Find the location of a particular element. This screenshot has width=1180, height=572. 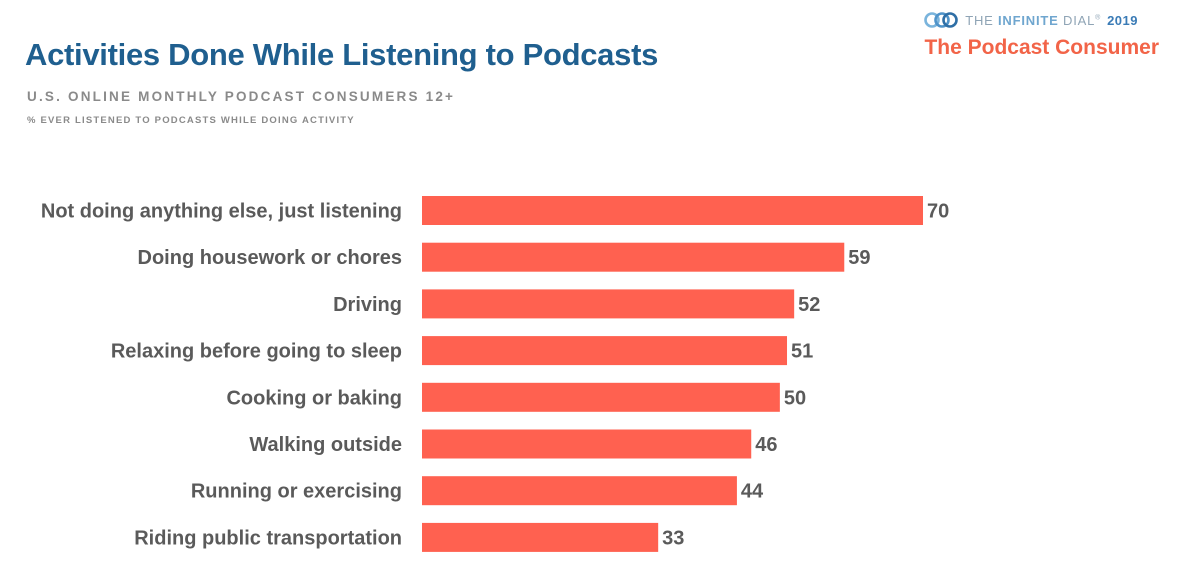

bar-not-doing-anything-else-just-listening is located at coordinates (672, 210).